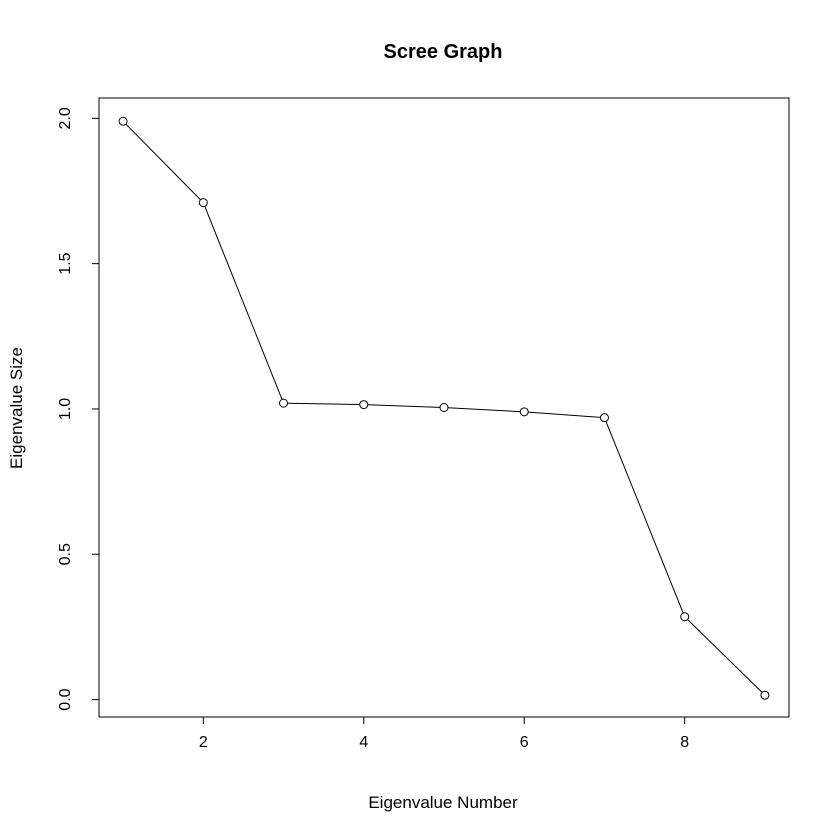 This screenshot has width=840, height=840. I want to click on y-tick-label: 2.0, so click(65, 118).